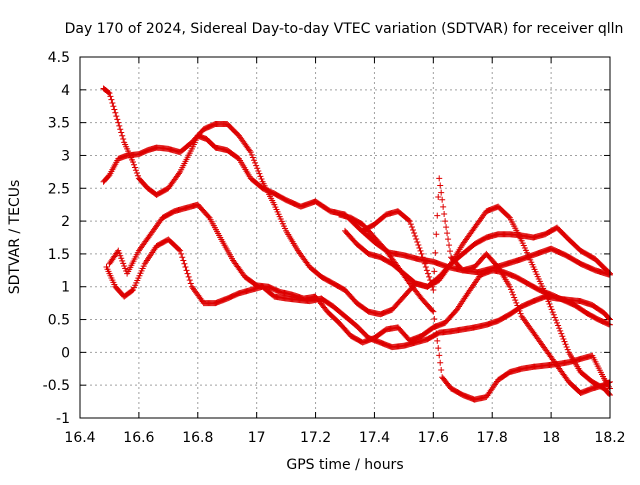 The height and width of the screenshot is (485, 640). I want to click on y-tick-label: 1, so click(65, 288).